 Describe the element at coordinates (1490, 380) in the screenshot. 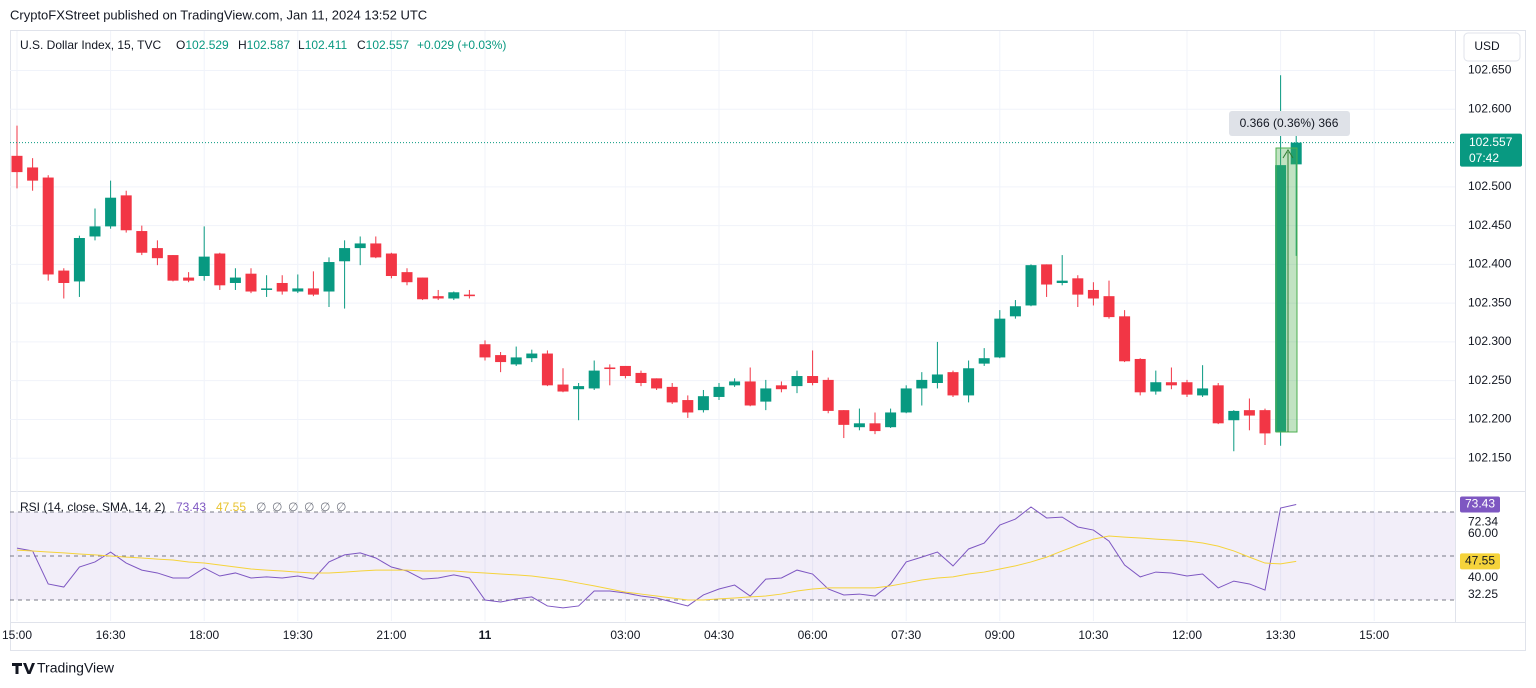

I see `y-tick-label: 102.250` at that location.